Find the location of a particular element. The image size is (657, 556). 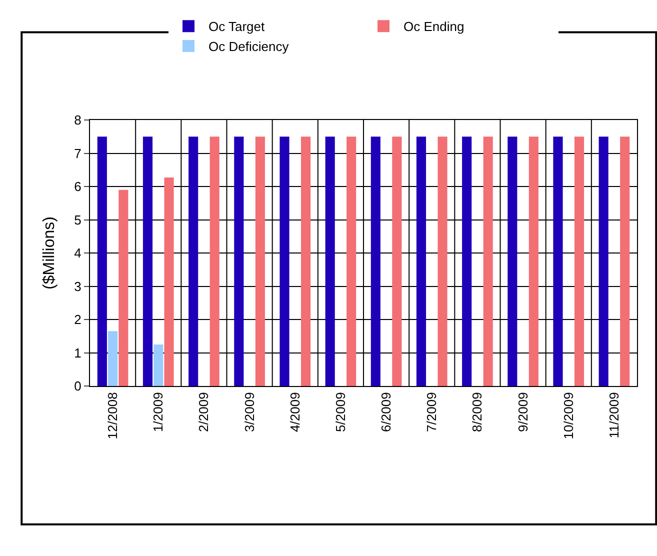

x-tick-label: 4/2009 is located at coordinates (294, 412).